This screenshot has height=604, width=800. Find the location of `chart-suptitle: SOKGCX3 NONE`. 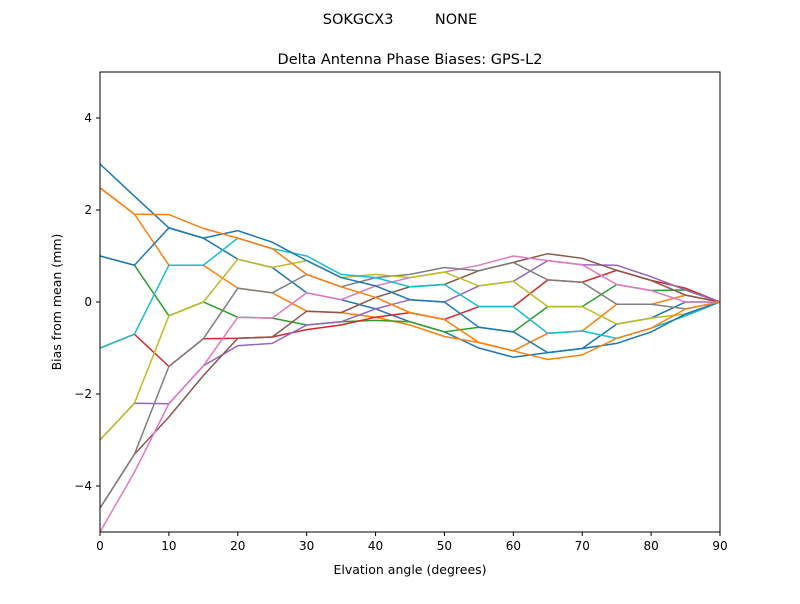

chart-suptitle: SOKGCX3 NONE is located at coordinates (400, 20).